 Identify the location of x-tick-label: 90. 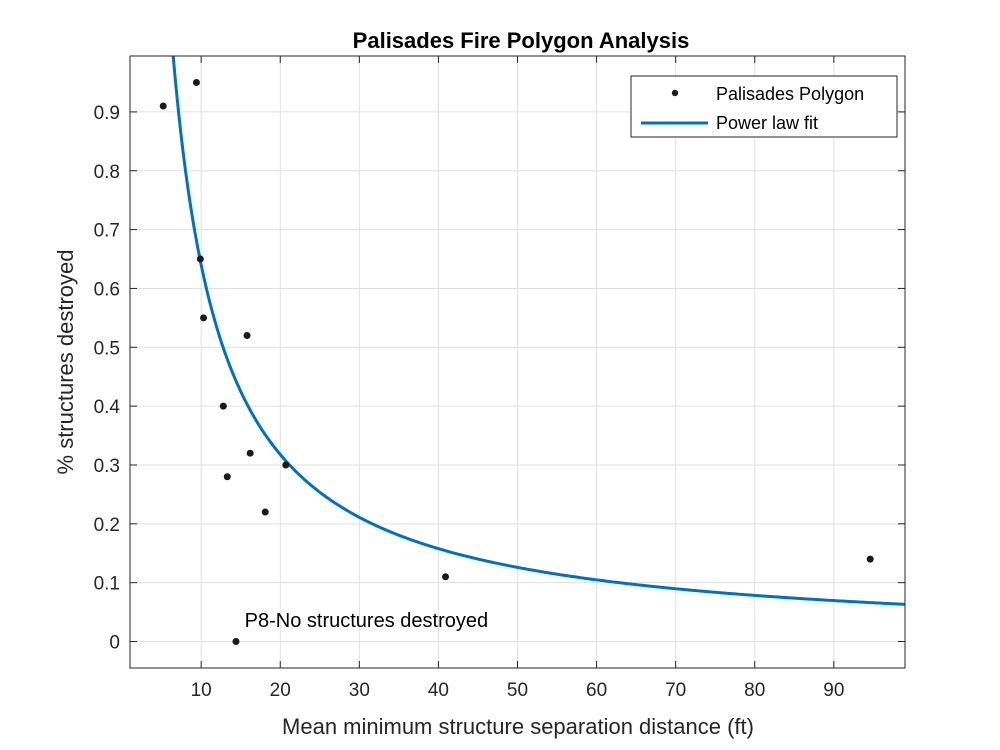
(833, 690).